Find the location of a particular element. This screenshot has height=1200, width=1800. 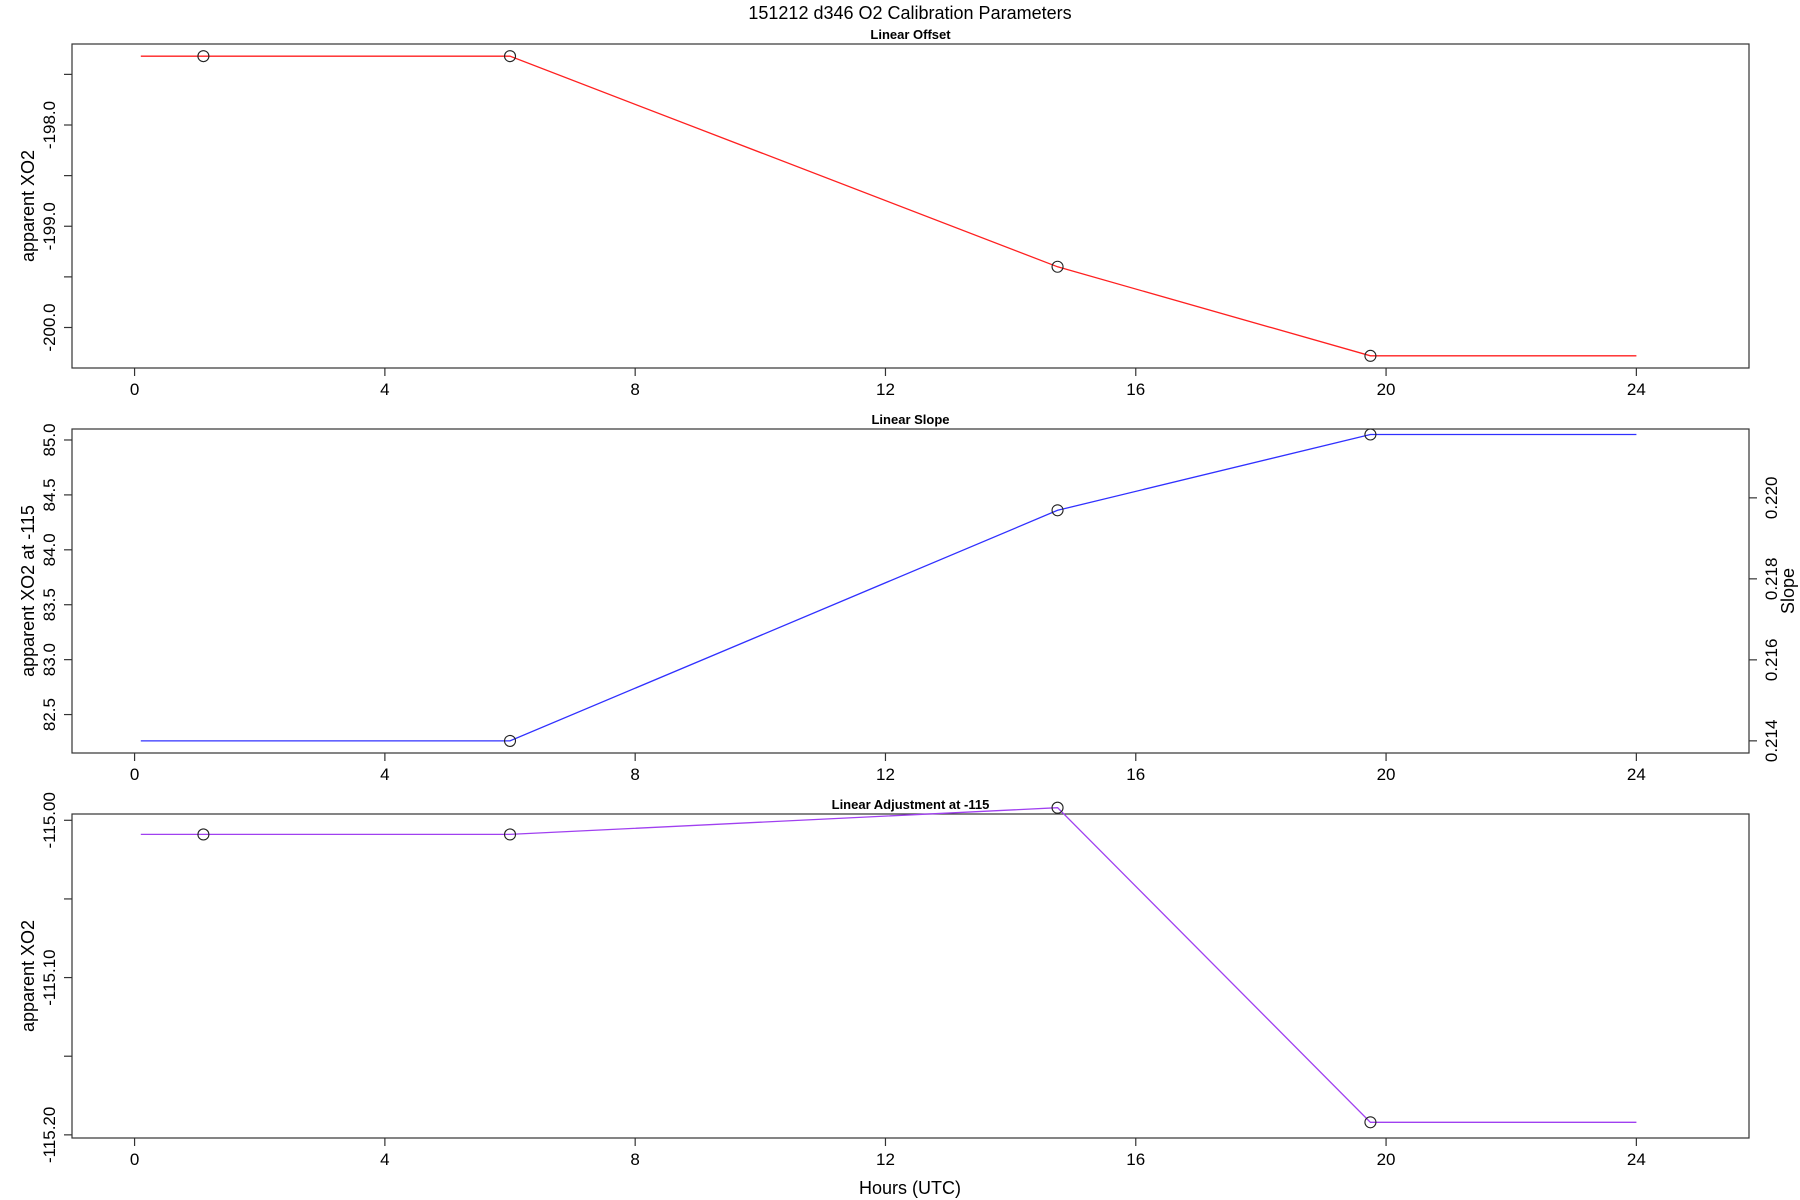

panel-title: Linear Slope is located at coordinates (910, 419).